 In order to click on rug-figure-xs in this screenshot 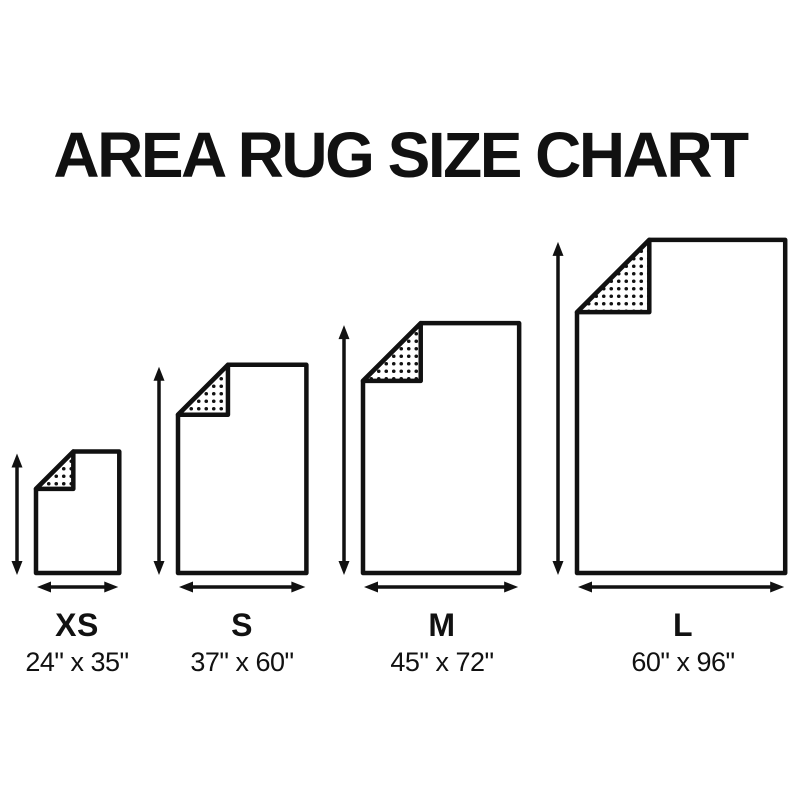, I will do `click(66, 521)`.